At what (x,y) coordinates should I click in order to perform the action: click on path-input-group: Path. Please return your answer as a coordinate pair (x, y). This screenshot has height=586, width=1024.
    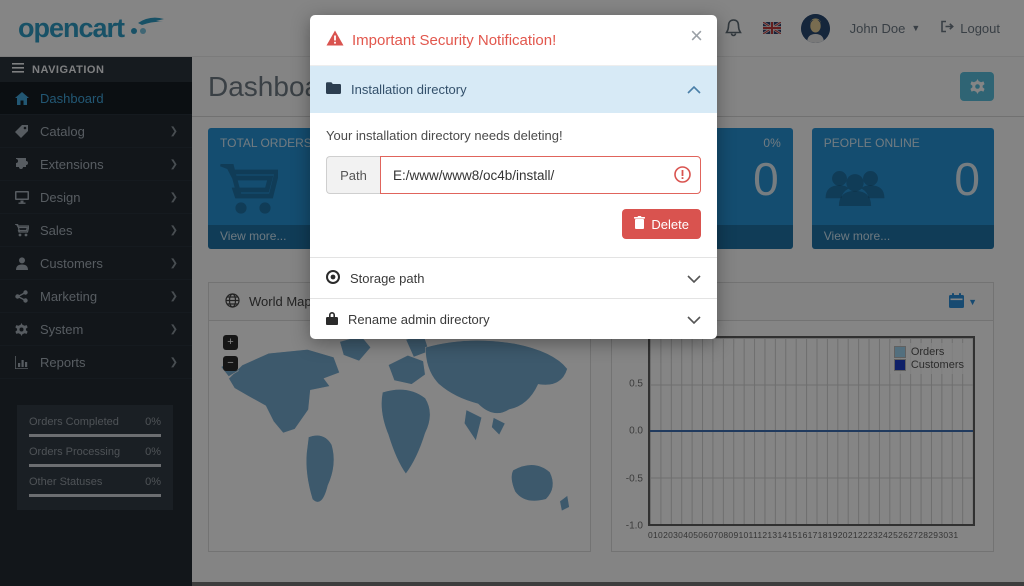
    Looking at the image, I should click on (513, 175).